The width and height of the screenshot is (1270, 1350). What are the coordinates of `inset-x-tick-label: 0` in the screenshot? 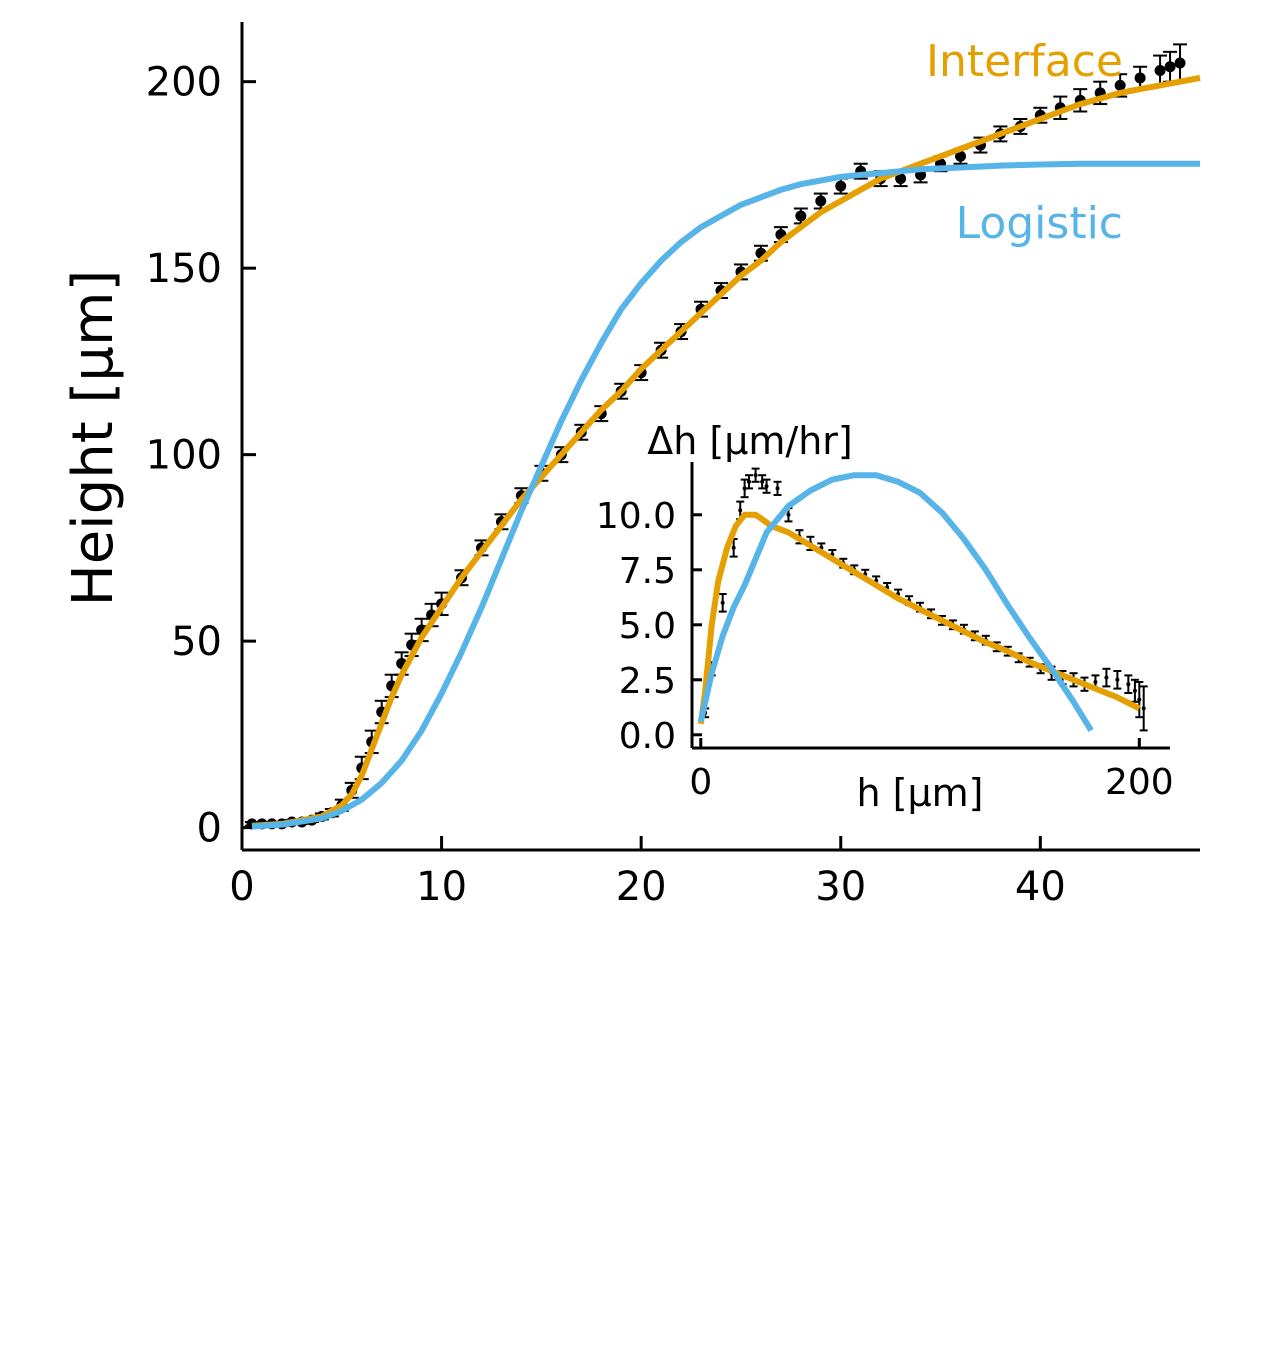 It's located at (700, 782).